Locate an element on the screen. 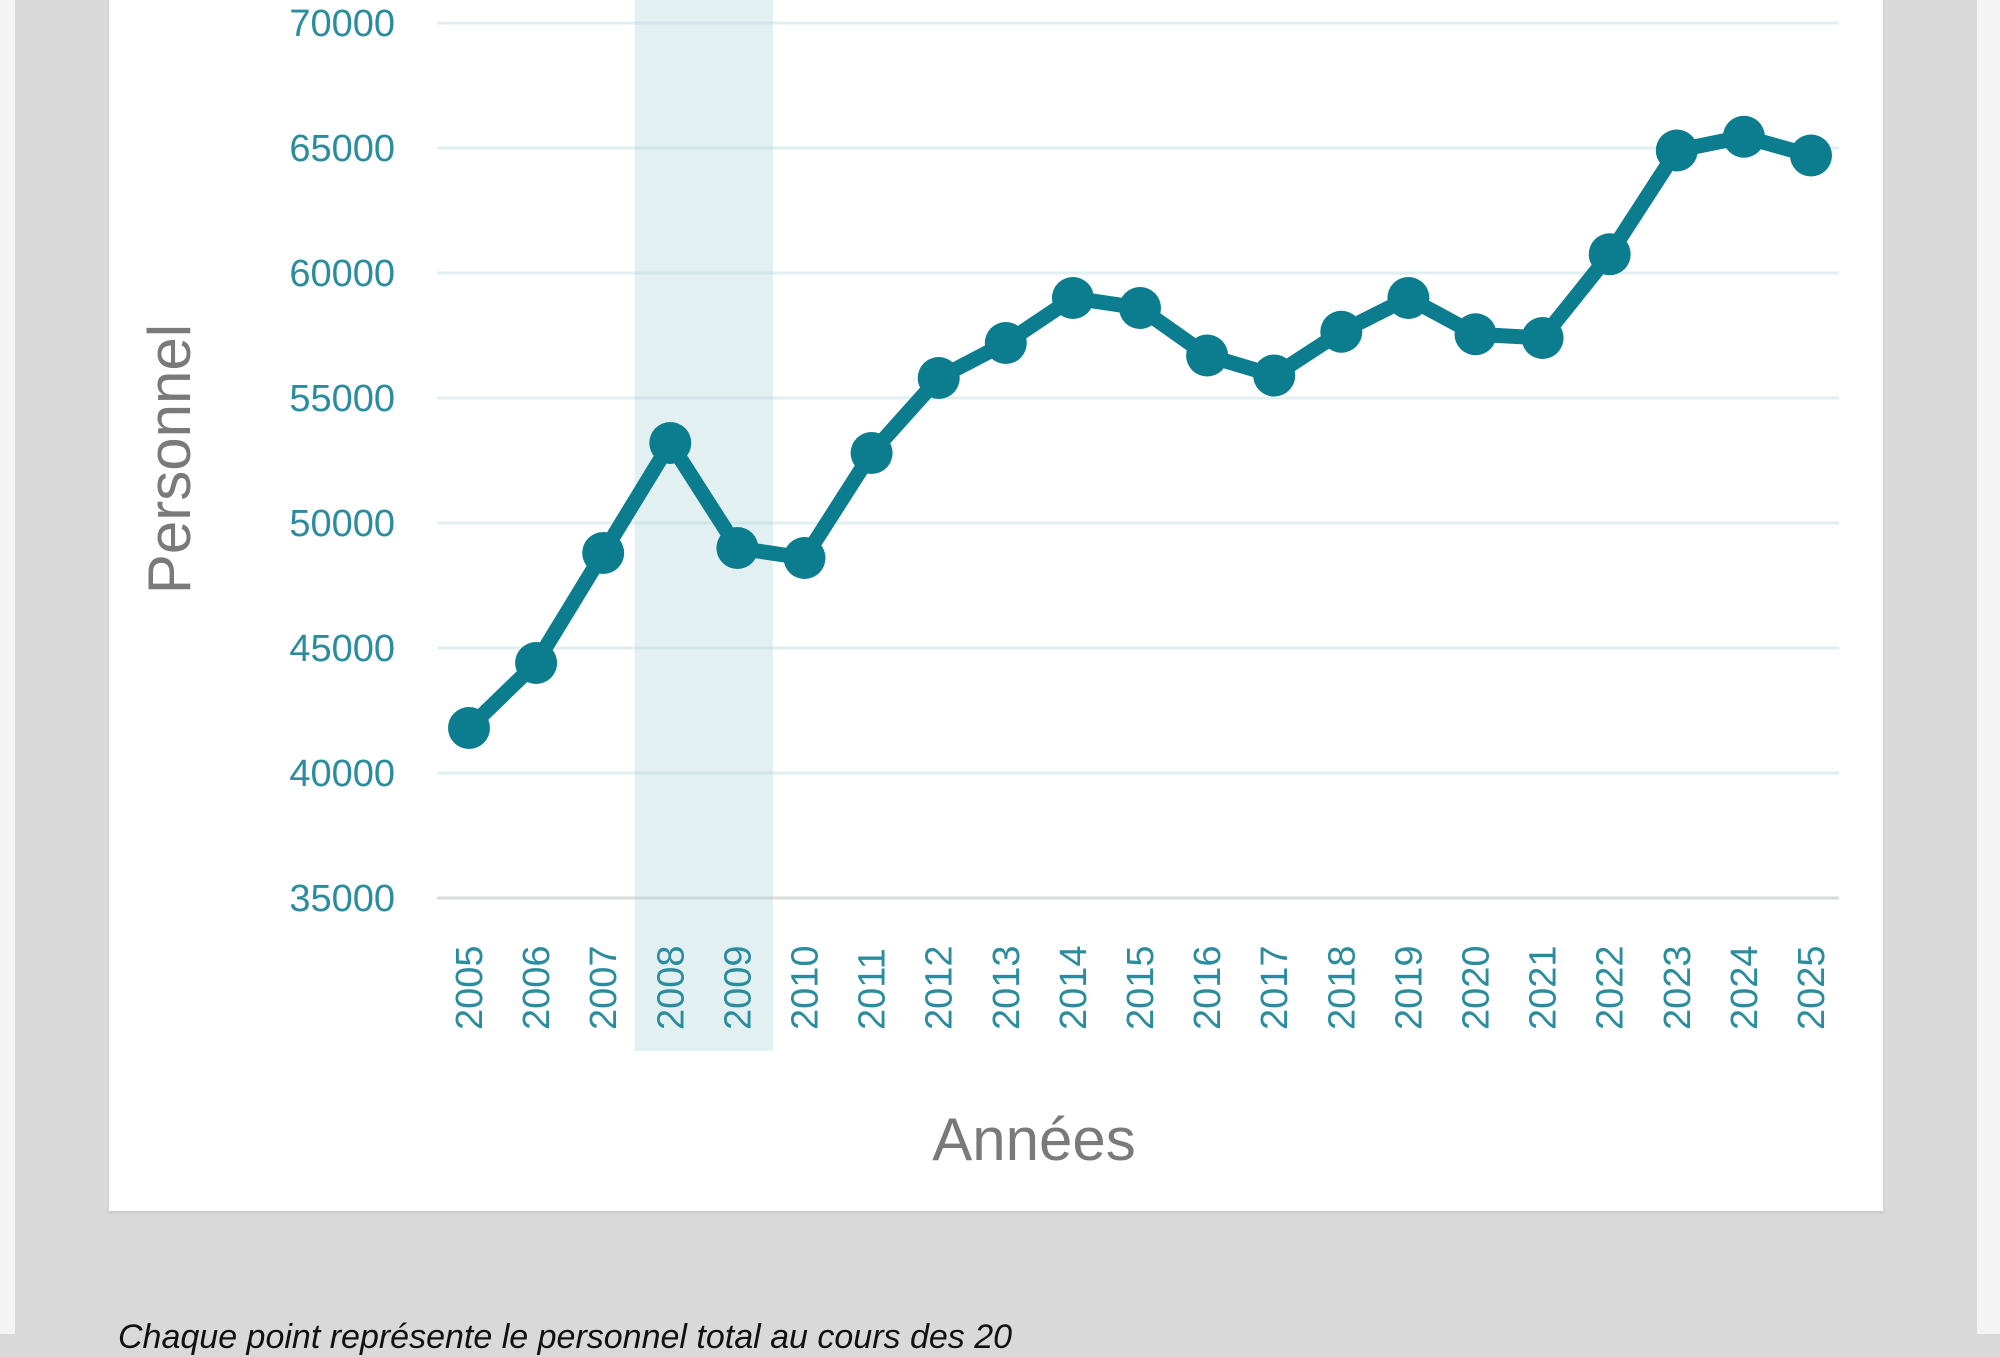  x-tick-label: 2008 is located at coordinates (671, 987).